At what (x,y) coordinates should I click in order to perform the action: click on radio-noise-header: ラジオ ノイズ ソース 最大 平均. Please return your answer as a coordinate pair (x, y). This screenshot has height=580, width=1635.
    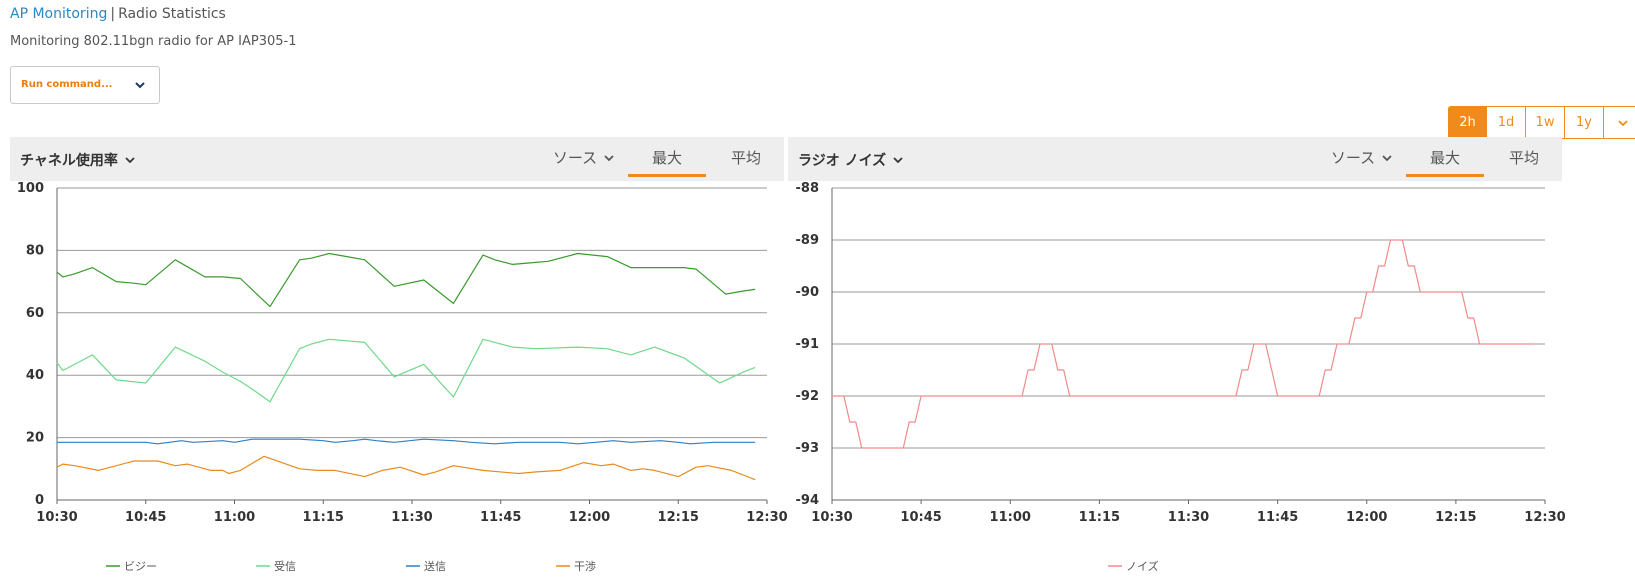
    Looking at the image, I should click on (1175, 159).